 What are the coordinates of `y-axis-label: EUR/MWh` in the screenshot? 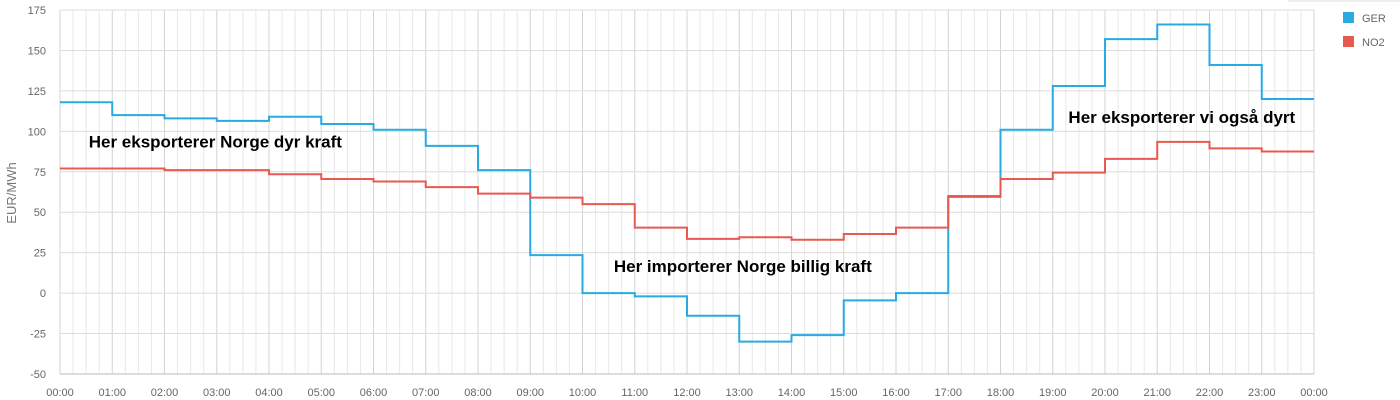 It's located at (11, 192).